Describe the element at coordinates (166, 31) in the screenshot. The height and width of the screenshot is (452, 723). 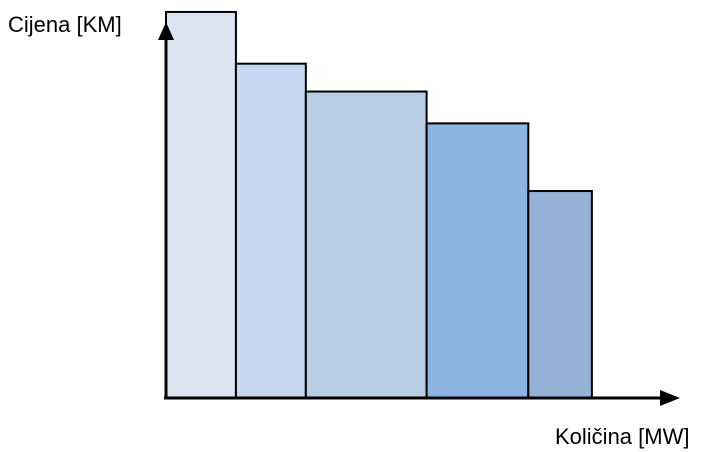
I see `y-axis-arrow-icon` at that location.